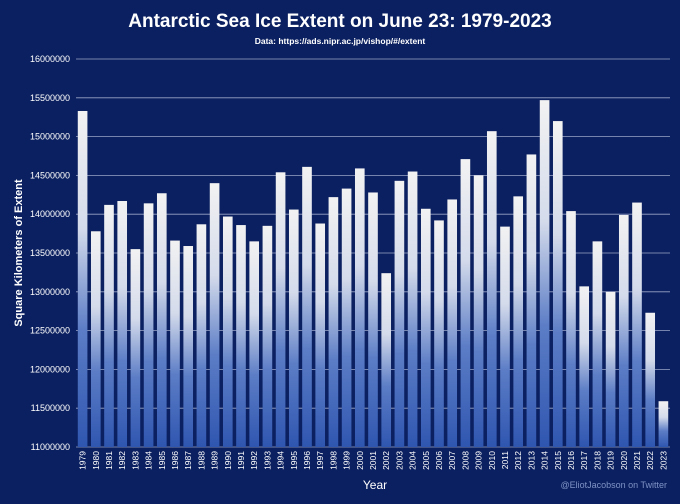 This screenshot has width=680, height=504. Describe the element at coordinates (333, 322) in the screenshot. I see `bar-1998` at that location.